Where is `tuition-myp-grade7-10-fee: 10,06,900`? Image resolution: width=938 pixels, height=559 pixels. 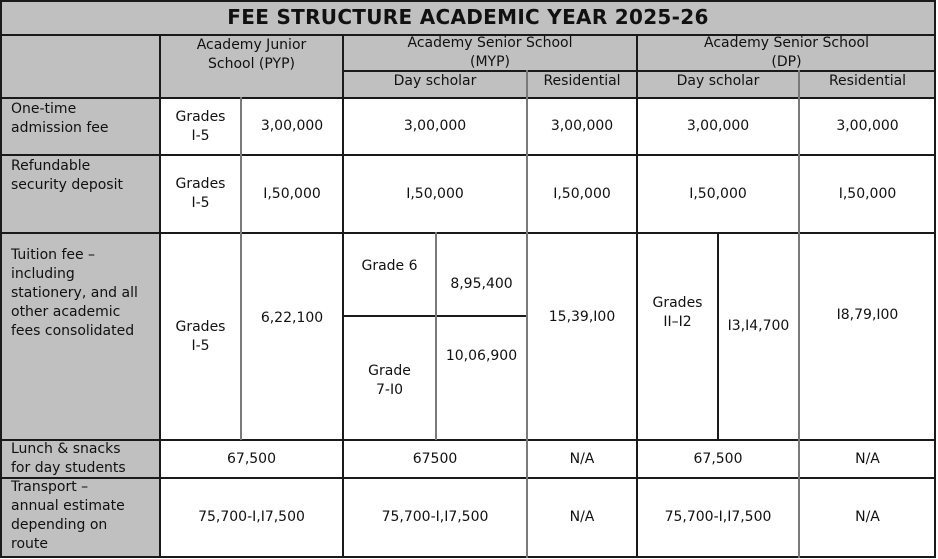 tuition-myp-grade7-10-fee: 10,06,900 is located at coordinates (481, 378).